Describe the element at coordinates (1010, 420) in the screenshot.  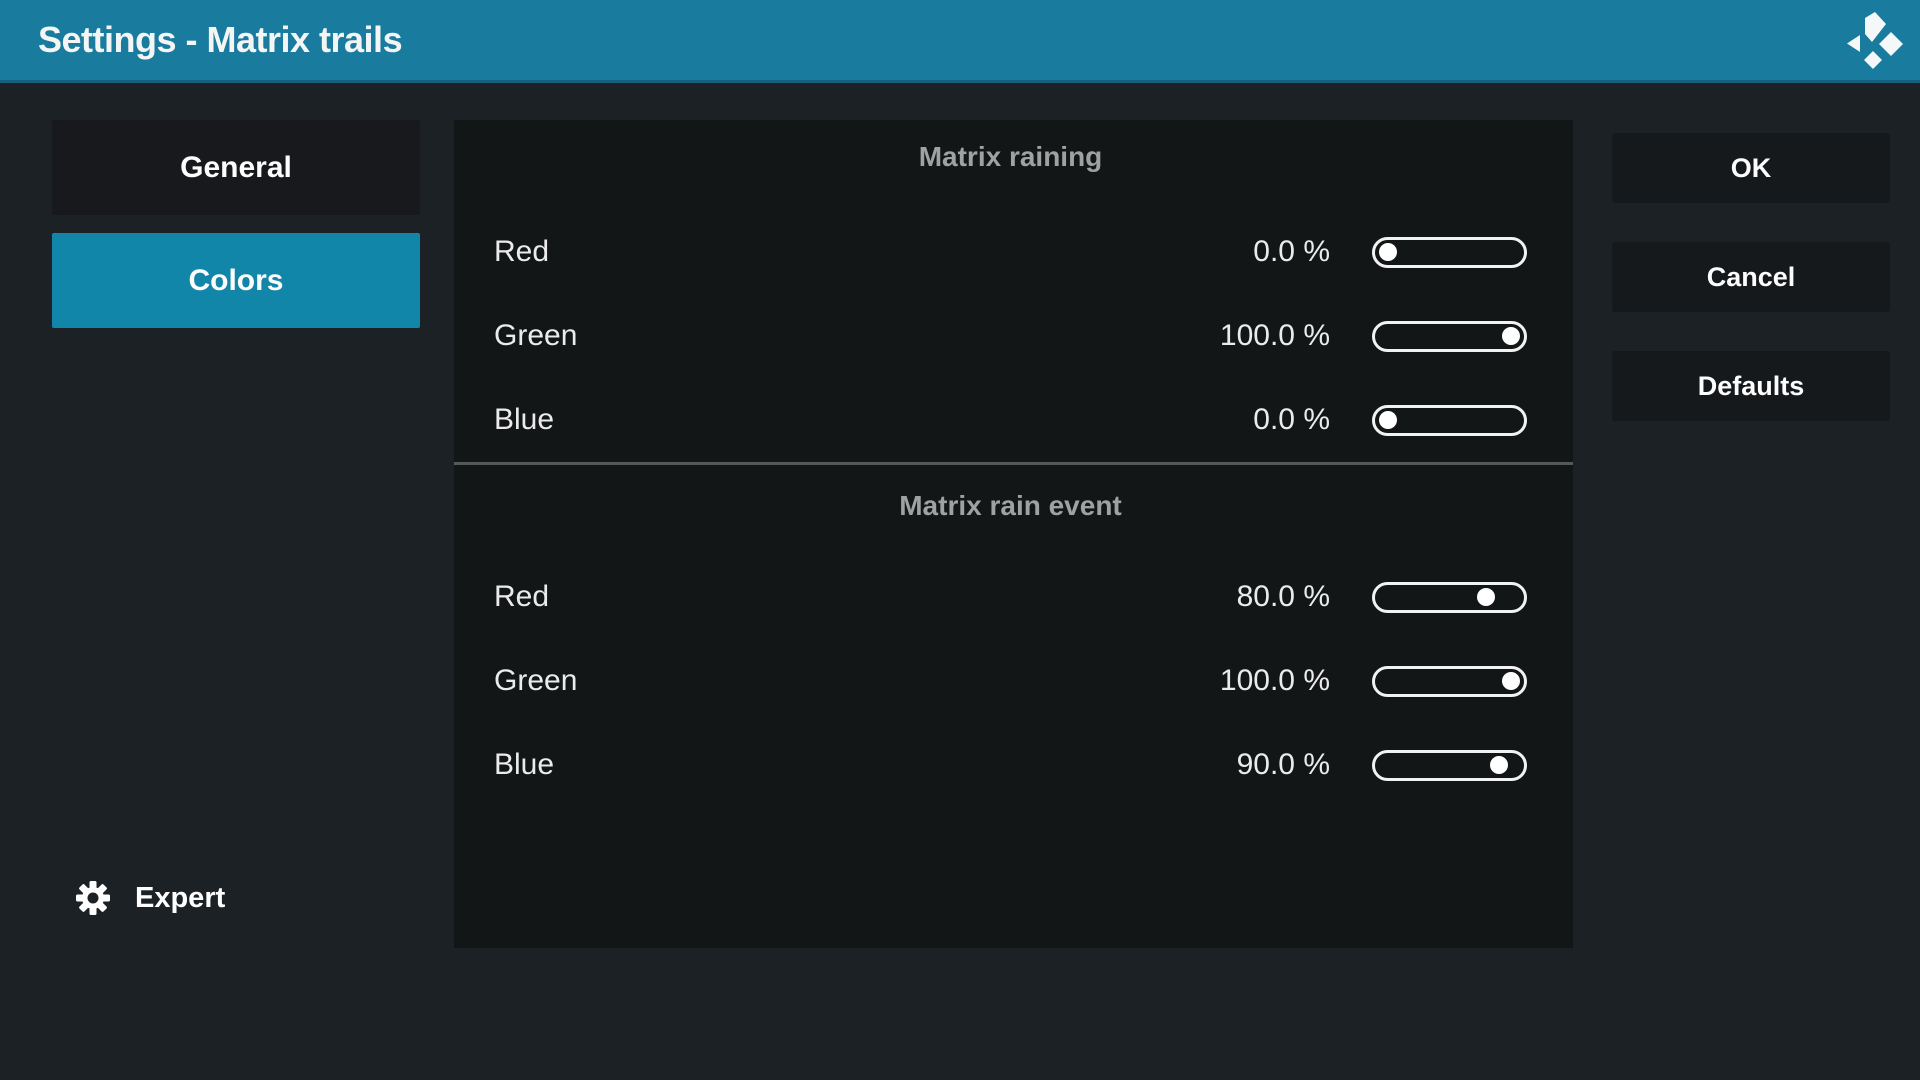
I see `setting-row-raining-blue: Blue 0.0 %` at that location.